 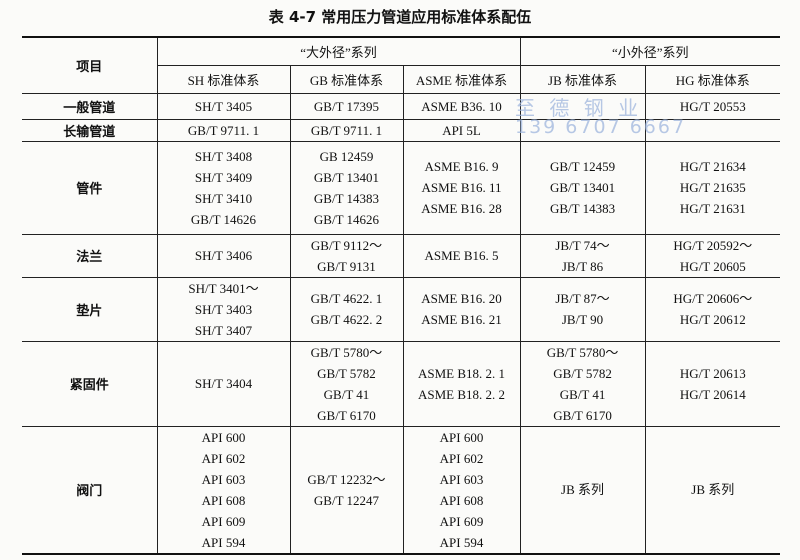 What do you see at coordinates (461, 255) in the screenshot?
I see `cell-line: ASME B16. 5` at bounding box center [461, 255].